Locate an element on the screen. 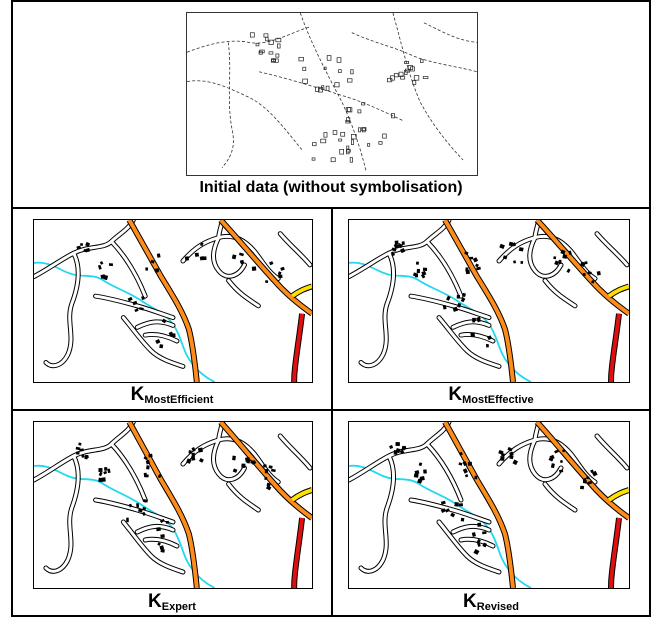 The height and width of the screenshot is (617, 656). map-expert is located at coordinates (173, 505).